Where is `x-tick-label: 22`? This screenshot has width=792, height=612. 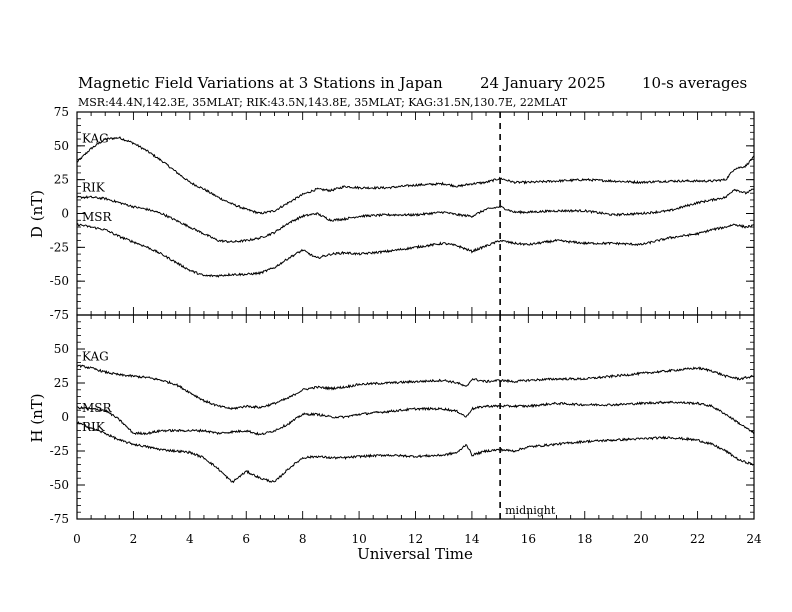 x-tick-label: 22 is located at coordinates (697, 539).